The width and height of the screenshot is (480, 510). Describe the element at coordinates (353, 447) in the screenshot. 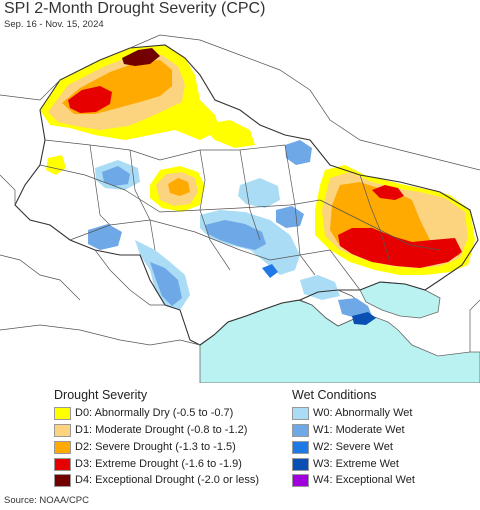

I see `legend-label-w2: W2: Severe Wet` at that location.